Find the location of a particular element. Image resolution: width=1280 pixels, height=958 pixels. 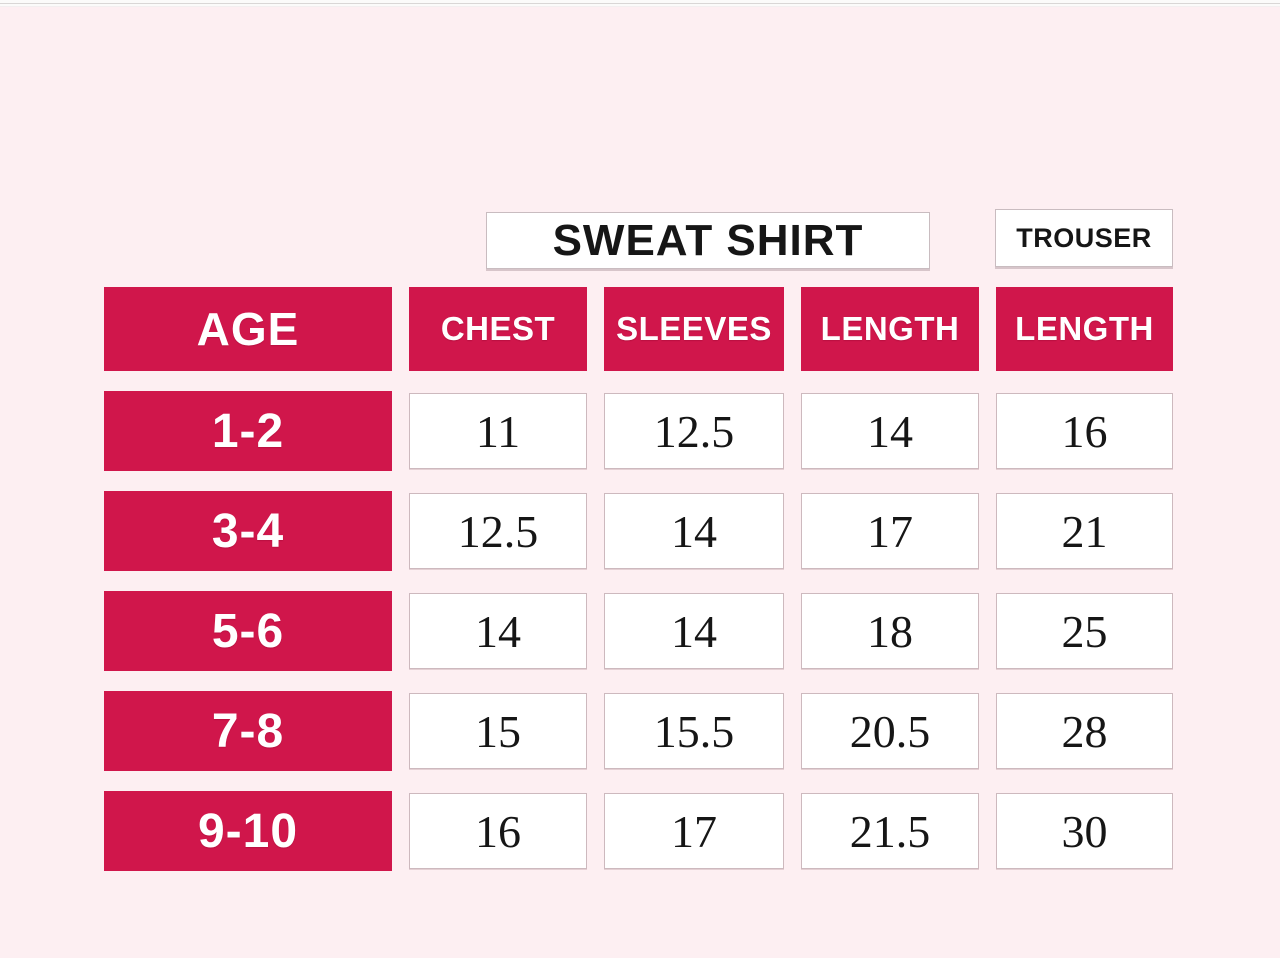

sleeves-cell-9-10: 17 is located at coordinates (694, 831).